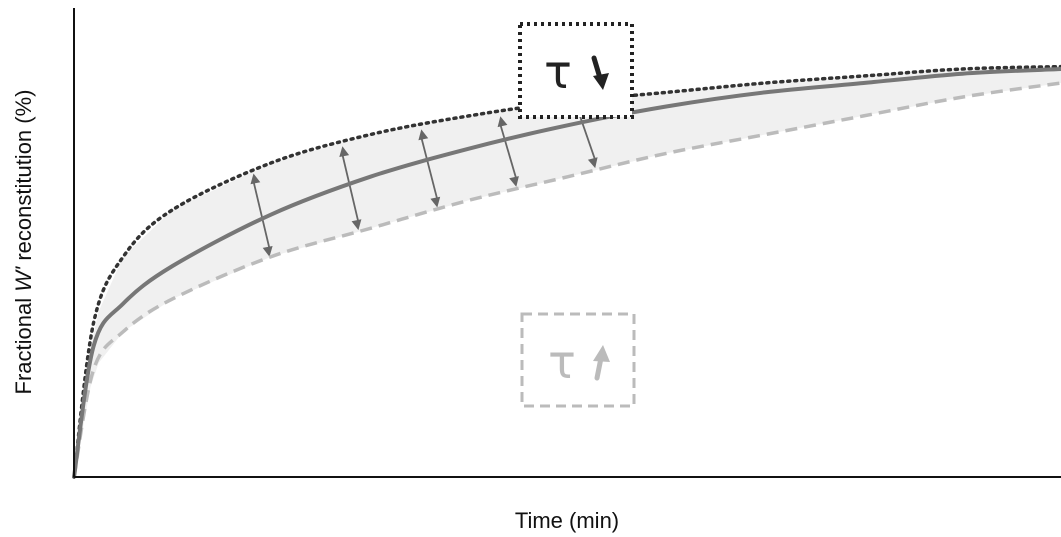 This screenshot has width=1061, height=537. I want to click on y-axis-label-italic: W', so click(23, 279).